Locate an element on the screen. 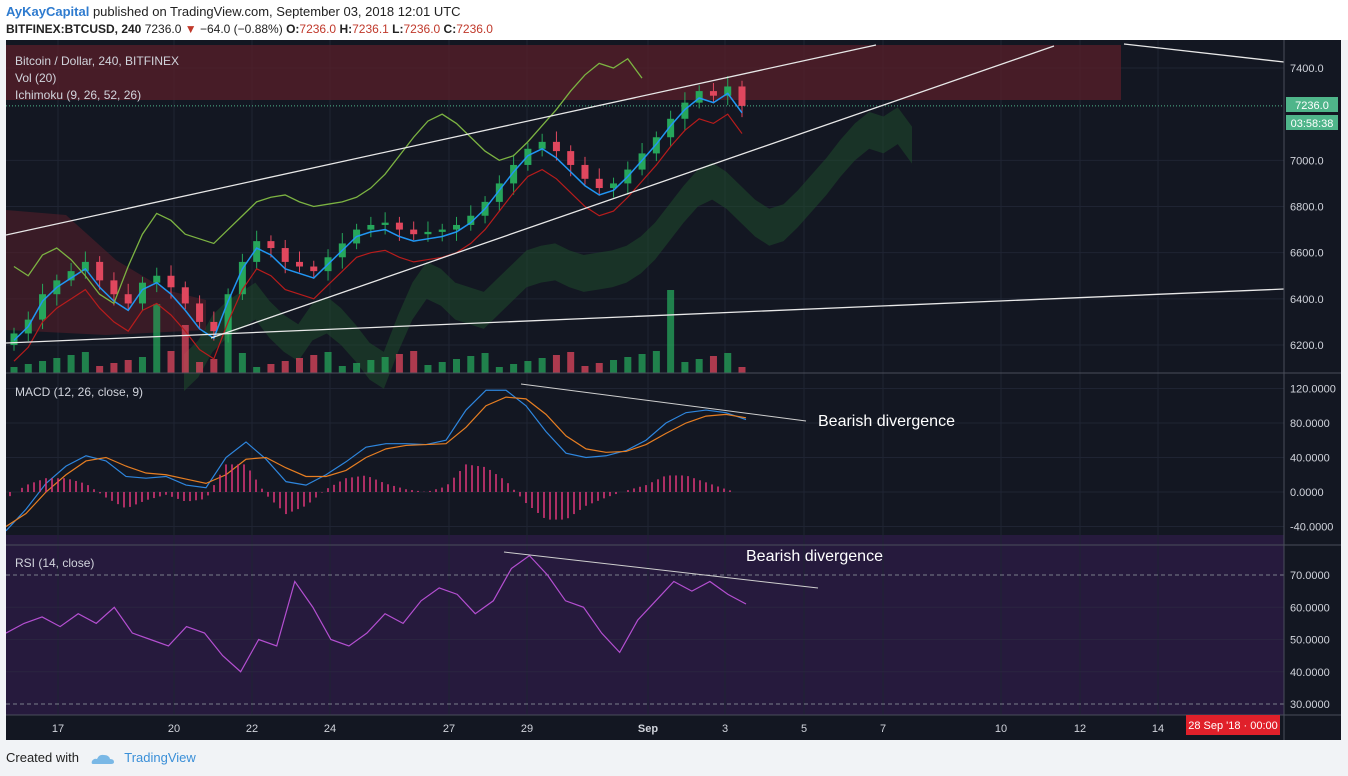 The image size is (1348, 776). macd-signal-line is located at coordinates (376, 462).